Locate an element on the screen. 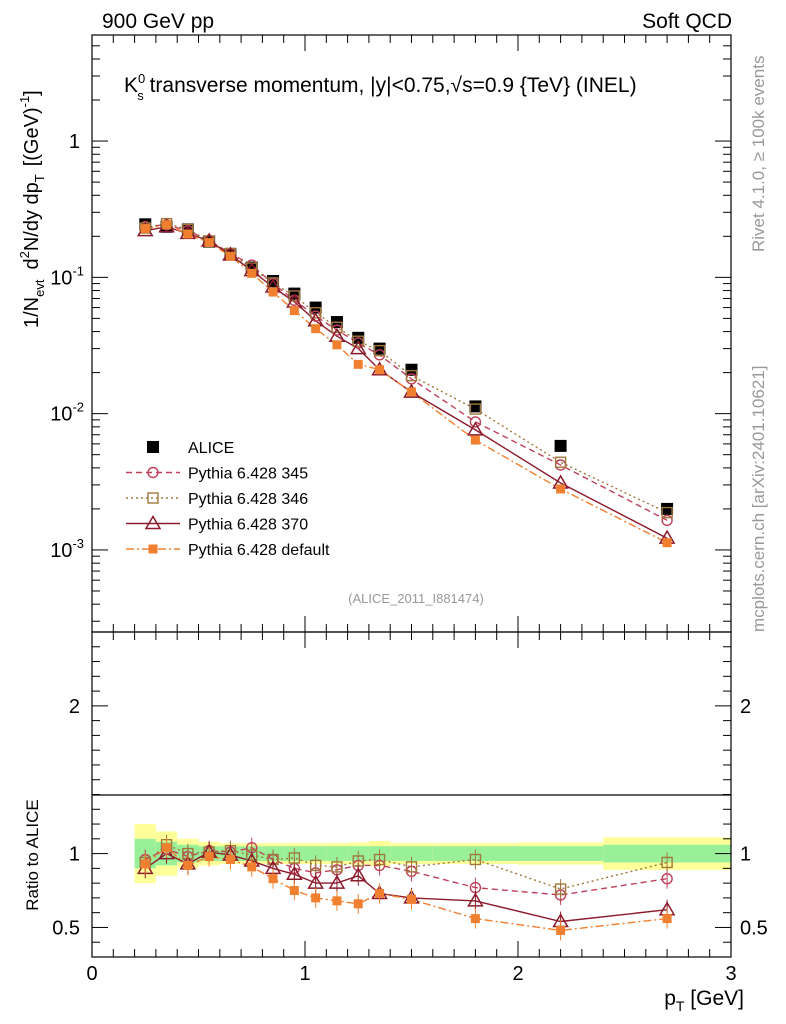 Image resolution: width=786 pixels, height=1024 pixels. ratio-y-tick-label-right: 1 is located at coordinates (745, 855).